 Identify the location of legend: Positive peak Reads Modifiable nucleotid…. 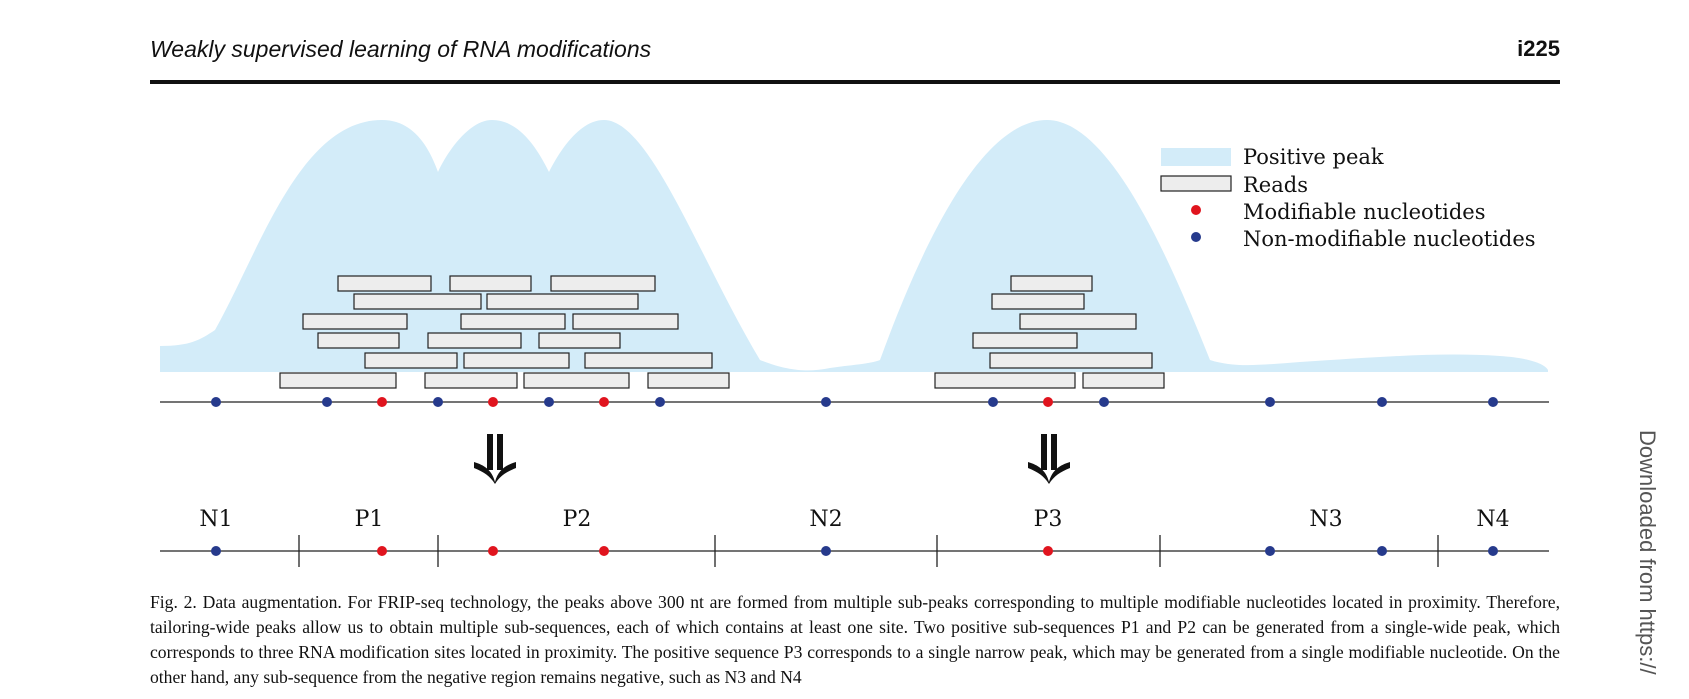
(1348, 198).